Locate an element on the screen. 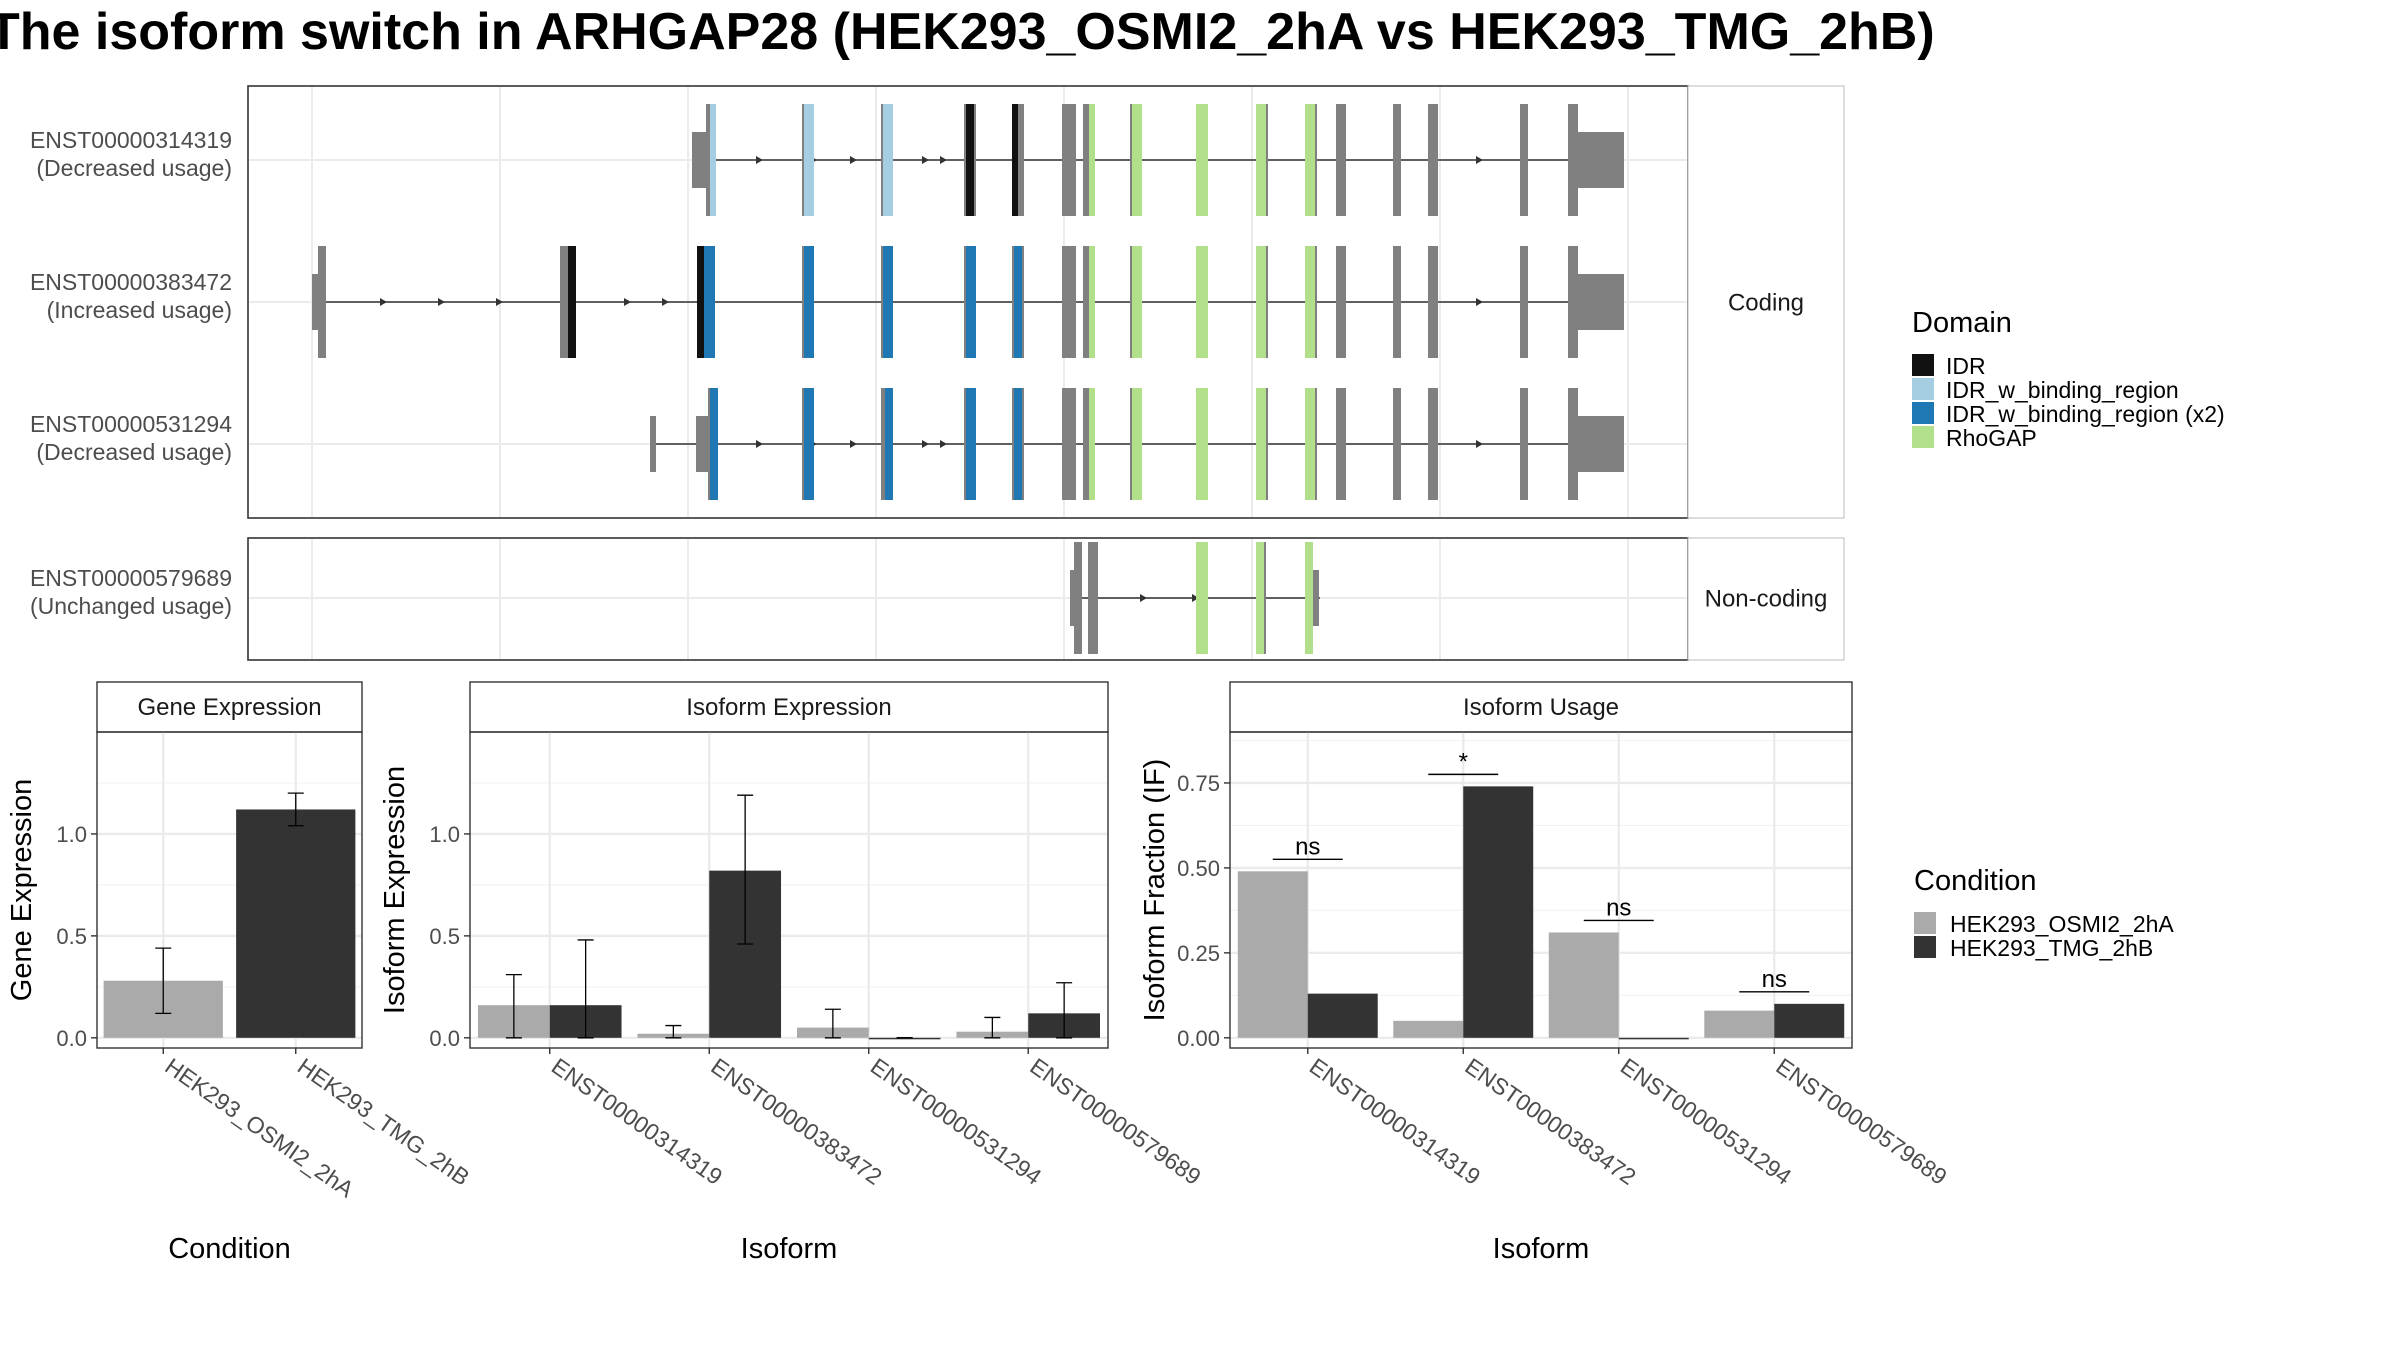 Image resolution: width=2400 pixels, height=1350 pixels. noncoding-facet-strip is located at coordinates (1766, 599).